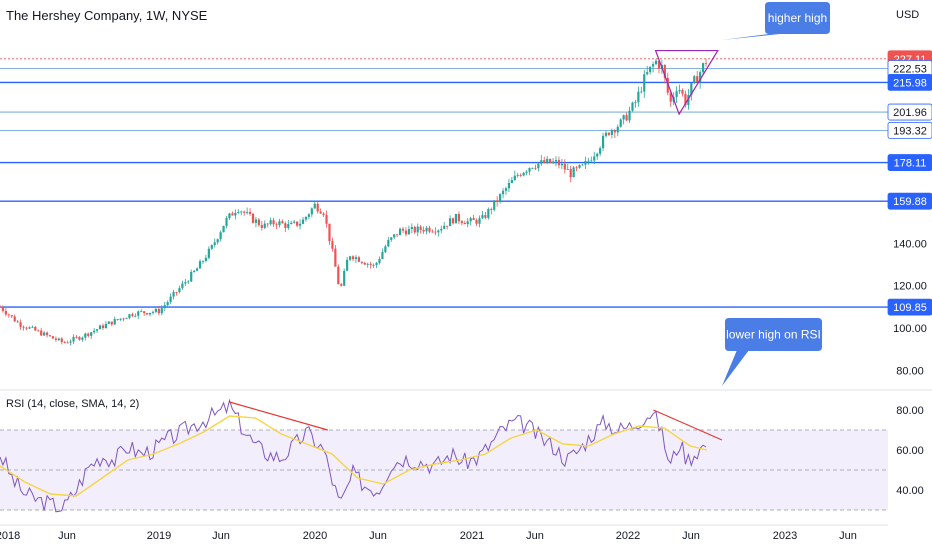 Image resolution: width=932 pixels, height=550 pixels. I want to click on time-axis-label: 2018, so click(10, 536).